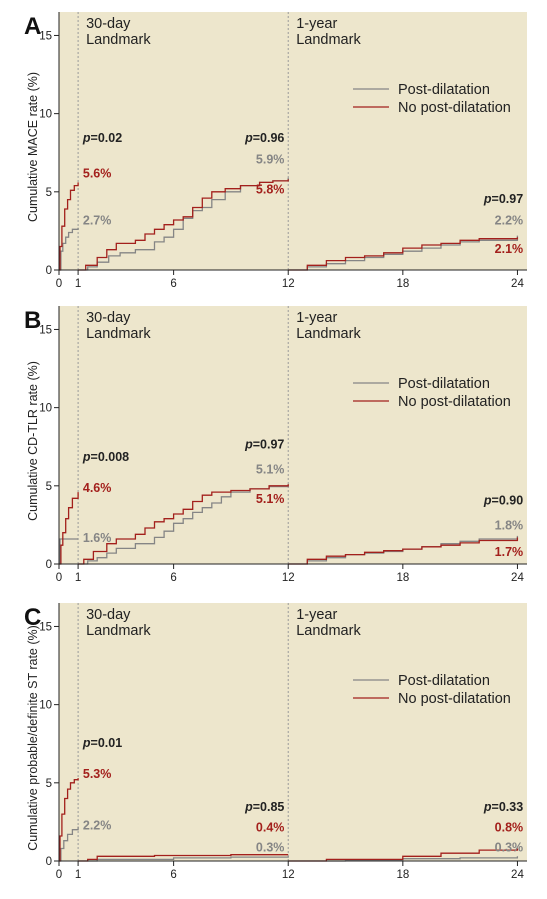  What do you see at coordinates (32, 617) in the screenshot?
I see `panel-letter: C` at bounding box center [32, 617].